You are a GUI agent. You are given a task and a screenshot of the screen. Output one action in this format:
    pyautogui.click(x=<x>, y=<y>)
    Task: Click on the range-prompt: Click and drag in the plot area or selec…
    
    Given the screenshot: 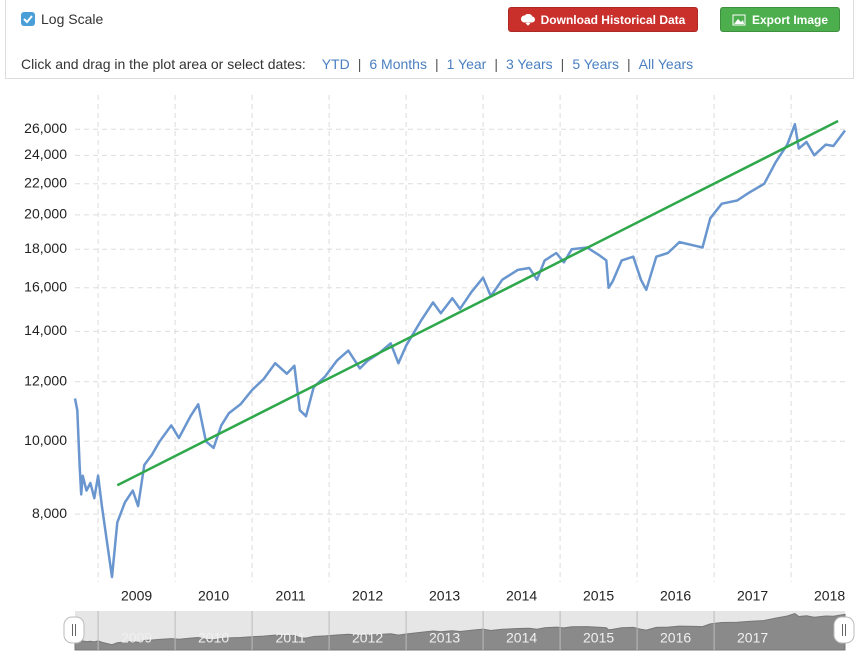 What is the action you would take?
    pyautogui.click(x=163, y=64)
    